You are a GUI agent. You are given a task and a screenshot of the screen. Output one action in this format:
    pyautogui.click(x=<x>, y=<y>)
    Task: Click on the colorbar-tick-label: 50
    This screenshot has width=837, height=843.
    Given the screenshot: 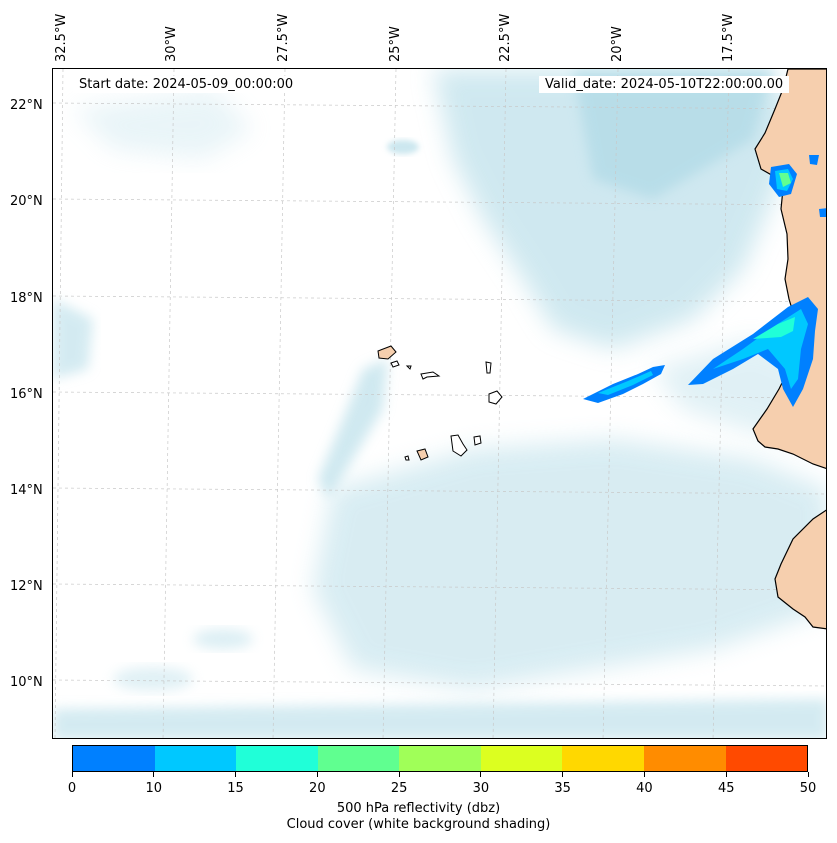 What is the action you would take?
    pyautogui.click(x=808, y=788)
    